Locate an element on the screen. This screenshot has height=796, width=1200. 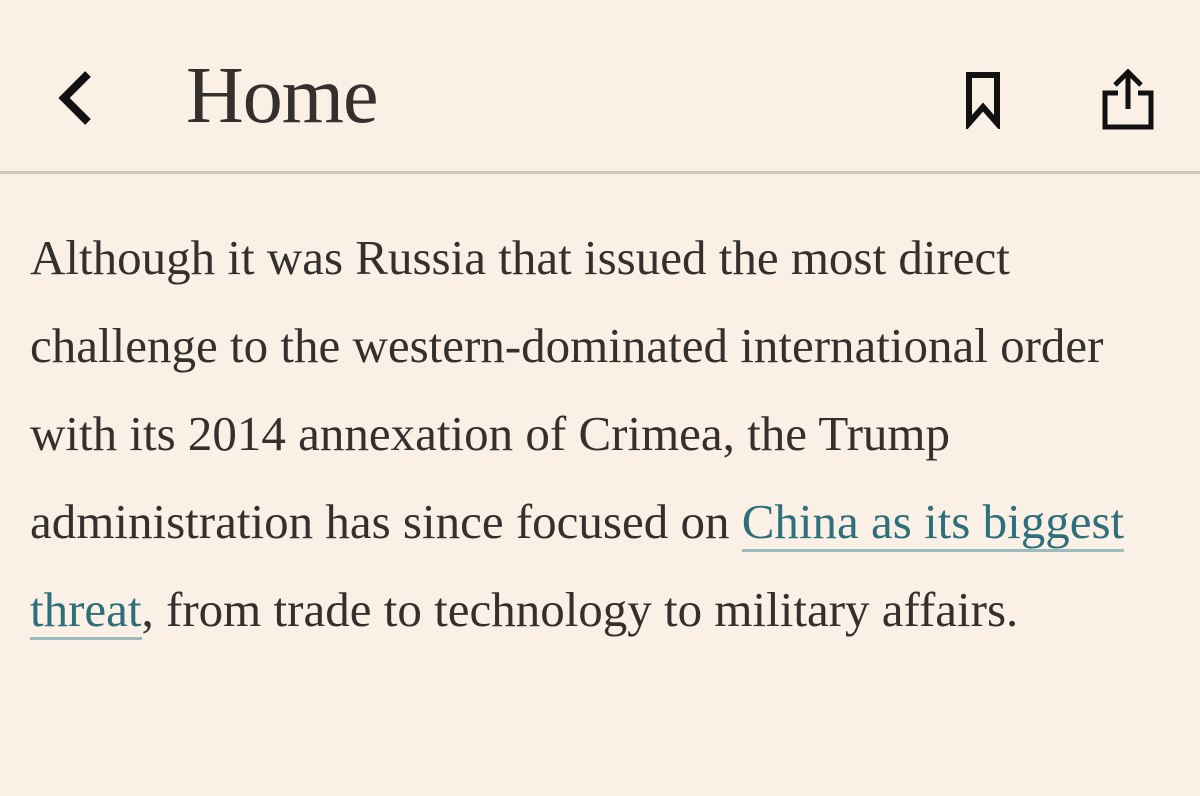
page-title: Home is located at coordinates (282, 96).